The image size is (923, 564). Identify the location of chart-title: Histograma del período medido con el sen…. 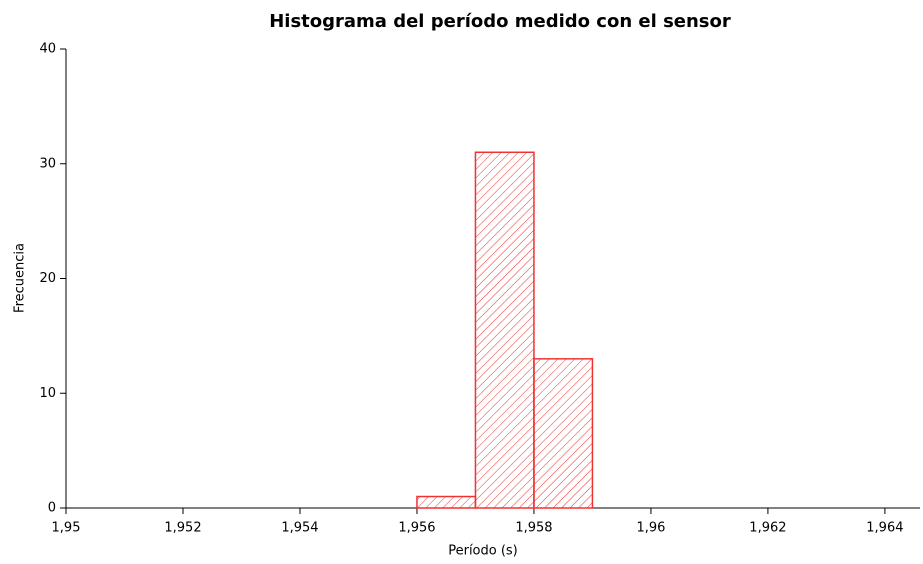
(500, 21).